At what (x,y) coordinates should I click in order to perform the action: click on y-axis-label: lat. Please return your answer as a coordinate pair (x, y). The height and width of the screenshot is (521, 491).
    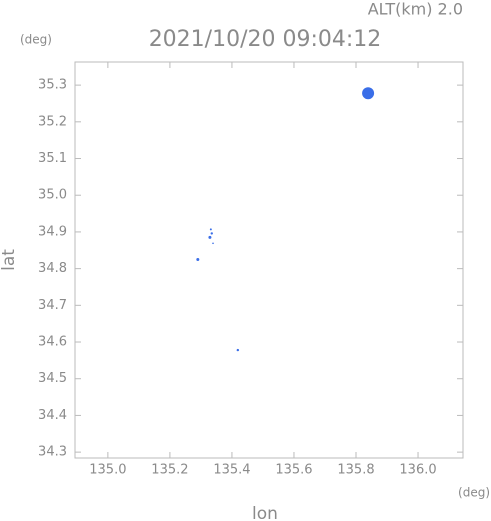
    Looking at the image, I should click on (9, 260).